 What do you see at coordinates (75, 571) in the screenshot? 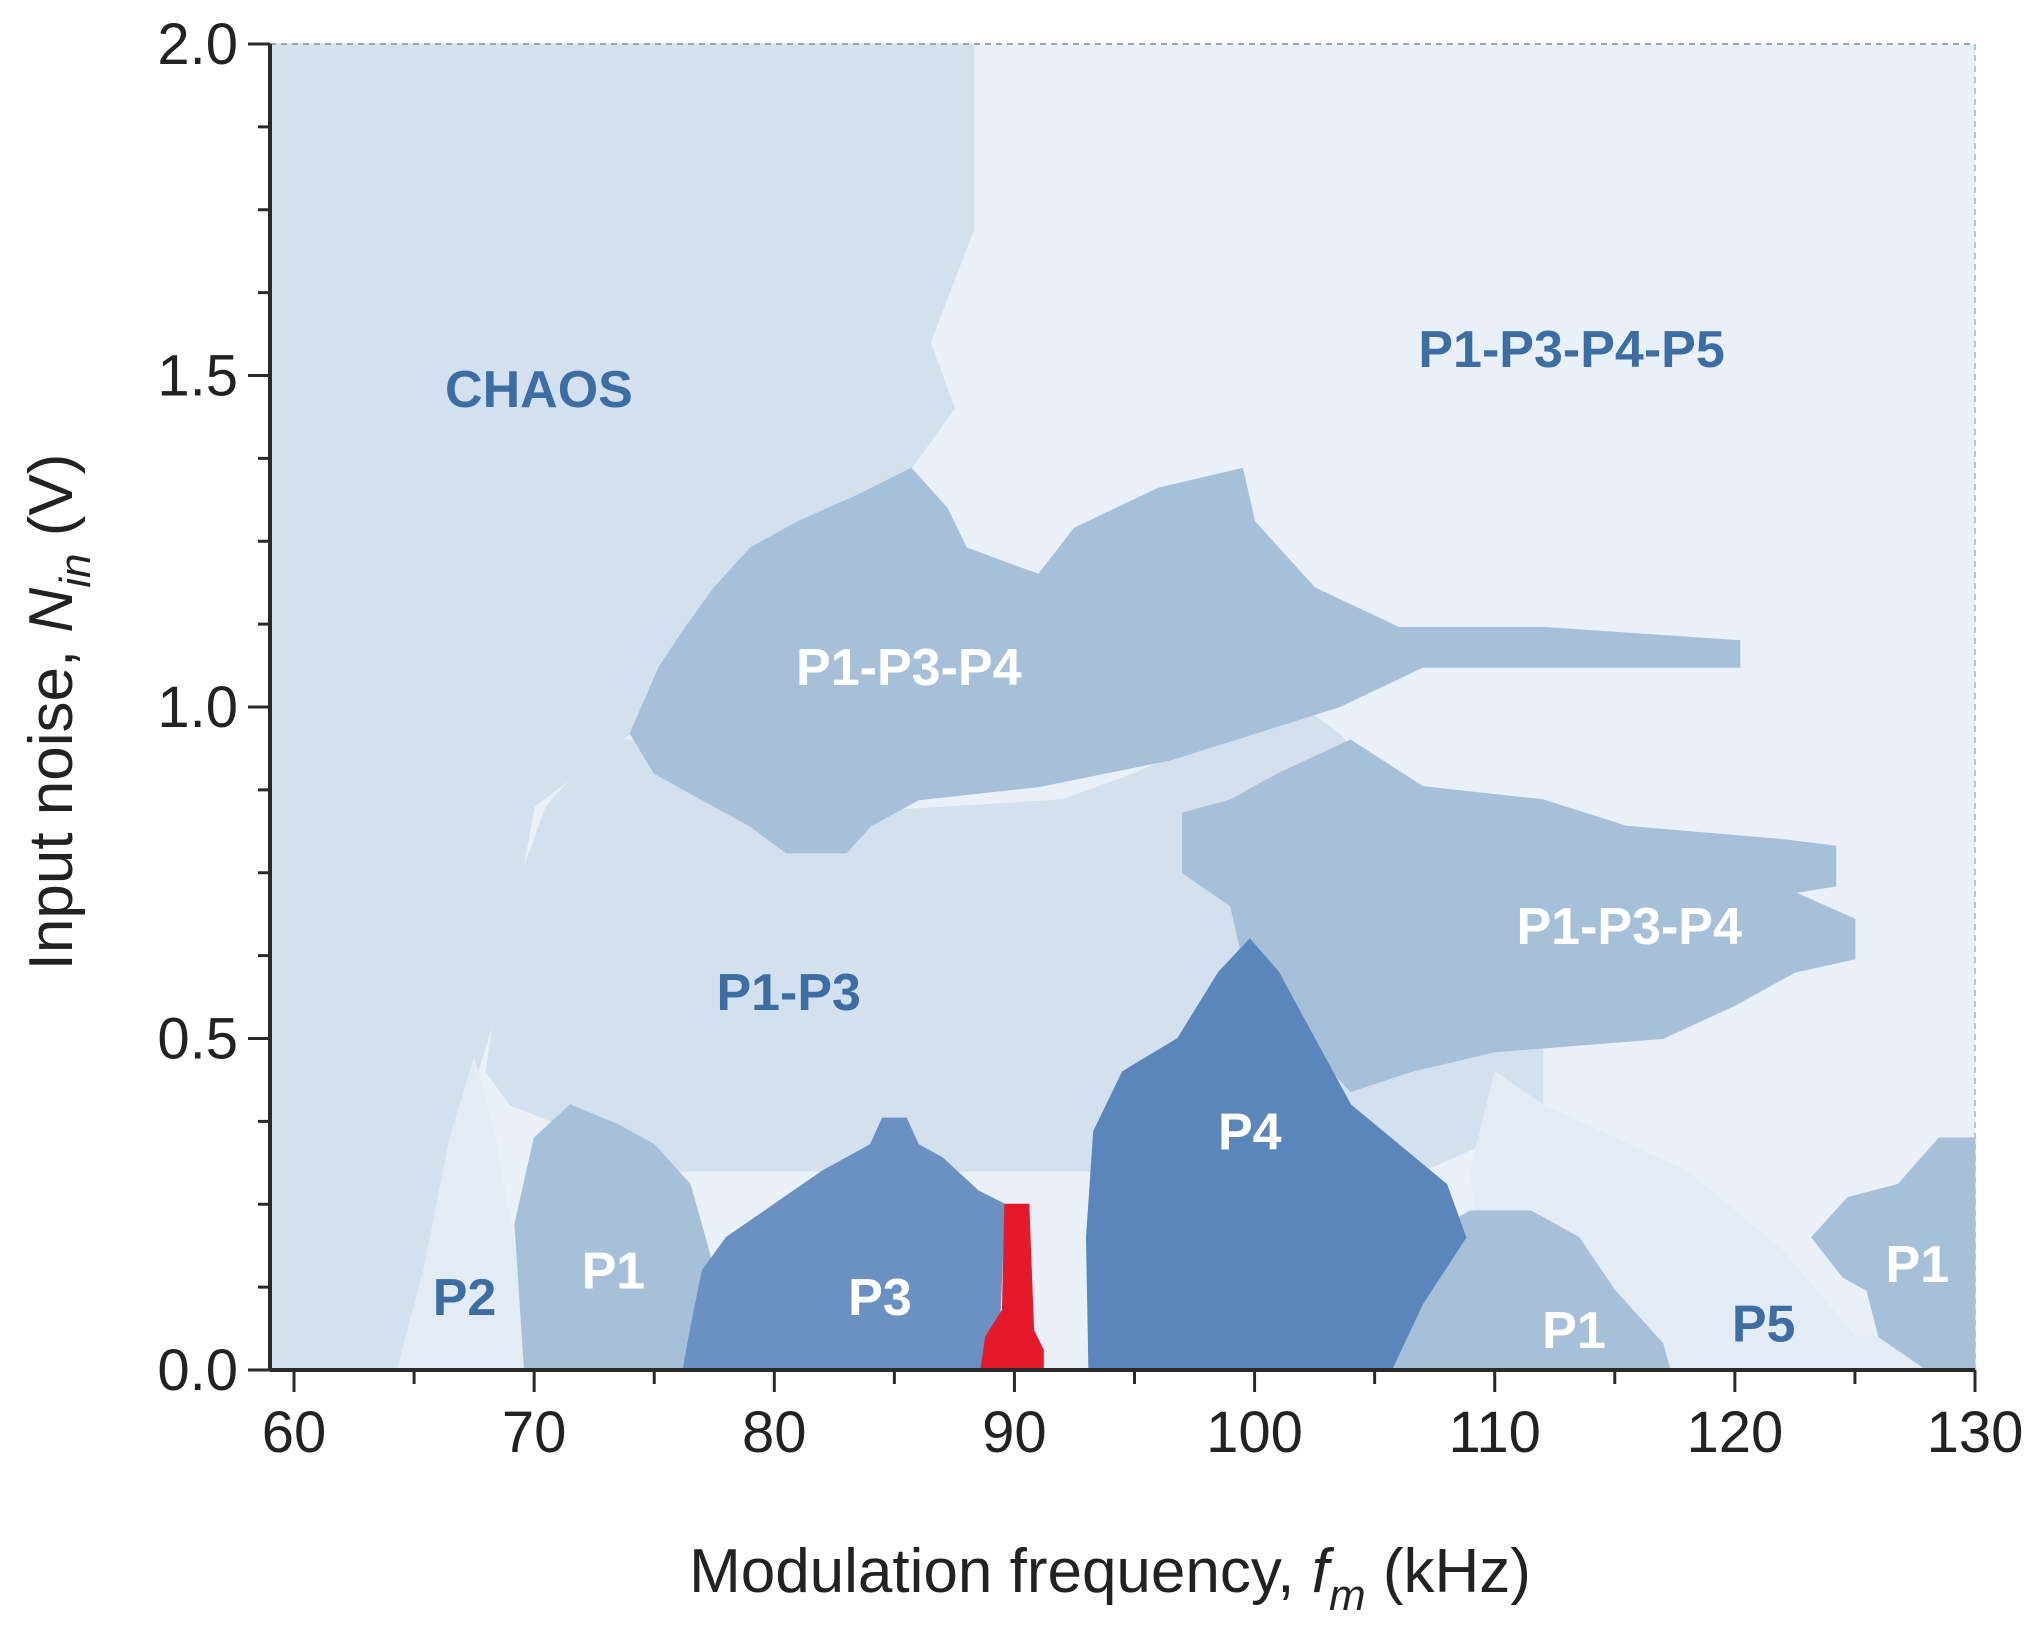
I see `y-axis-subscript: in` at bounding box center [75, 571].